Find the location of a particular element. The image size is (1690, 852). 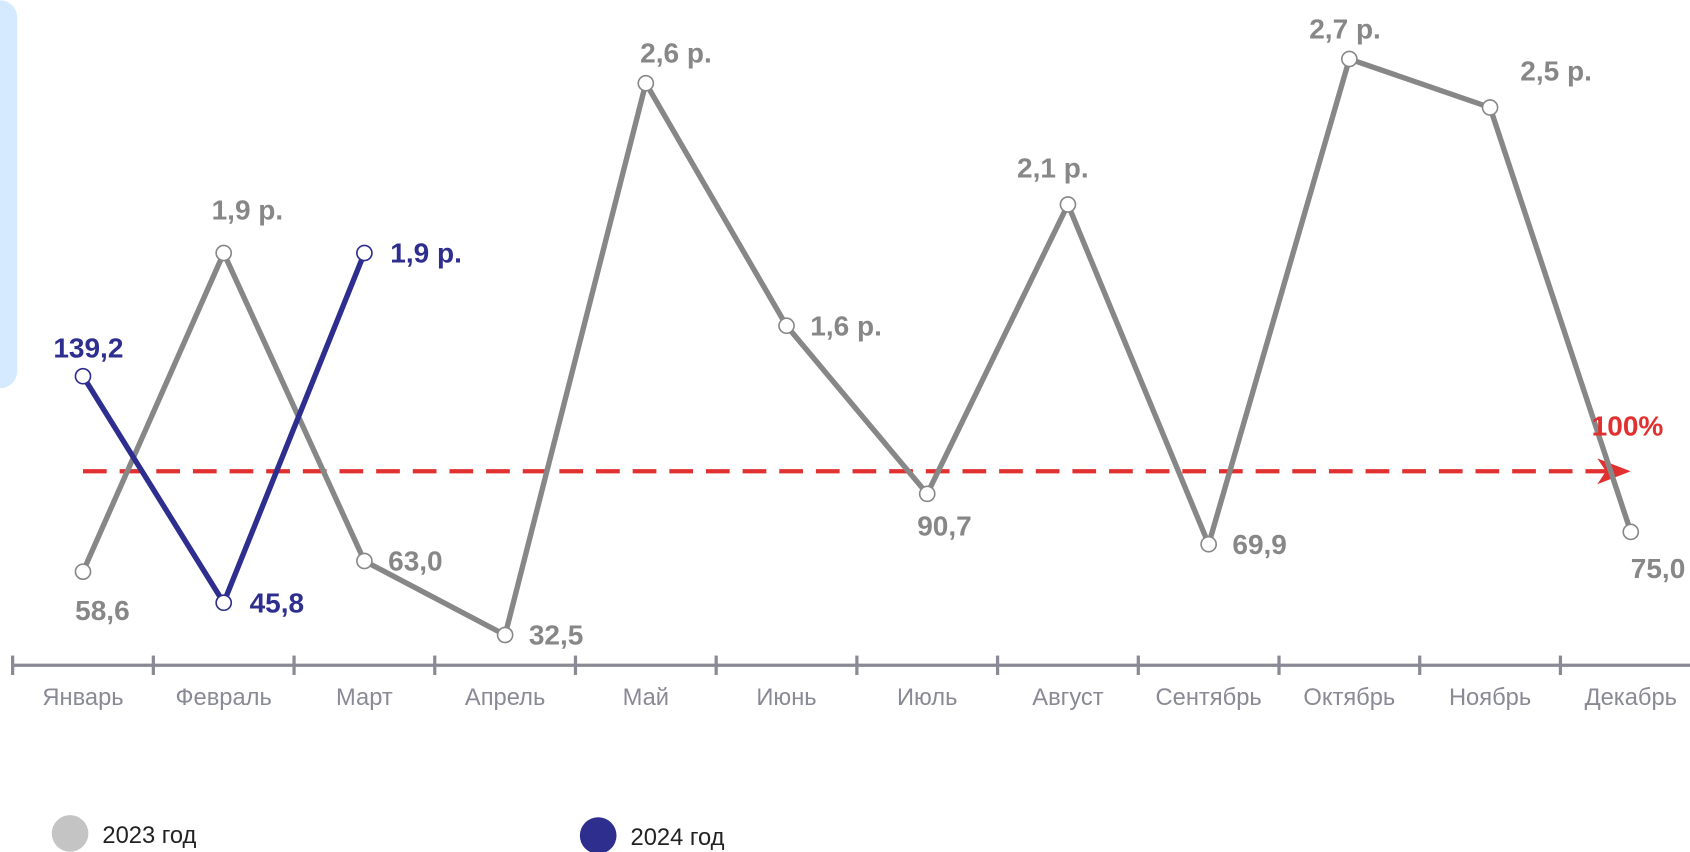

x-tick-label: Апрель is located at coordinates (505, 698).